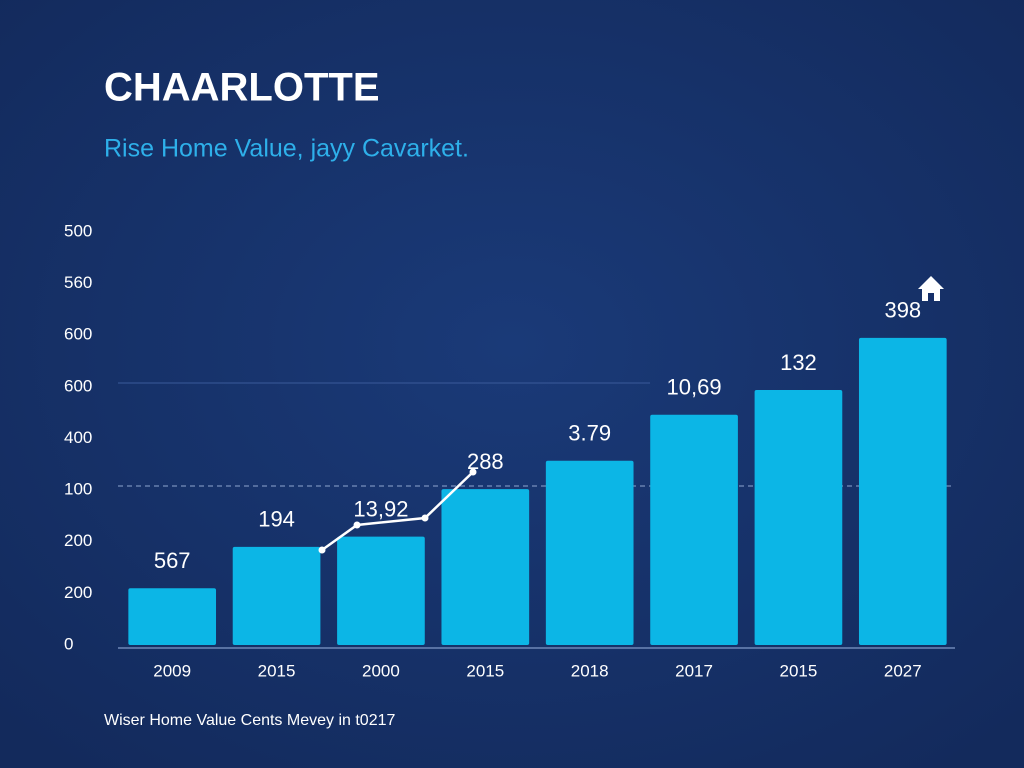  What do you see at coordinates (276, 519) in the screenshot?
I see `annotation: 194` at bounding box center [276, 519].